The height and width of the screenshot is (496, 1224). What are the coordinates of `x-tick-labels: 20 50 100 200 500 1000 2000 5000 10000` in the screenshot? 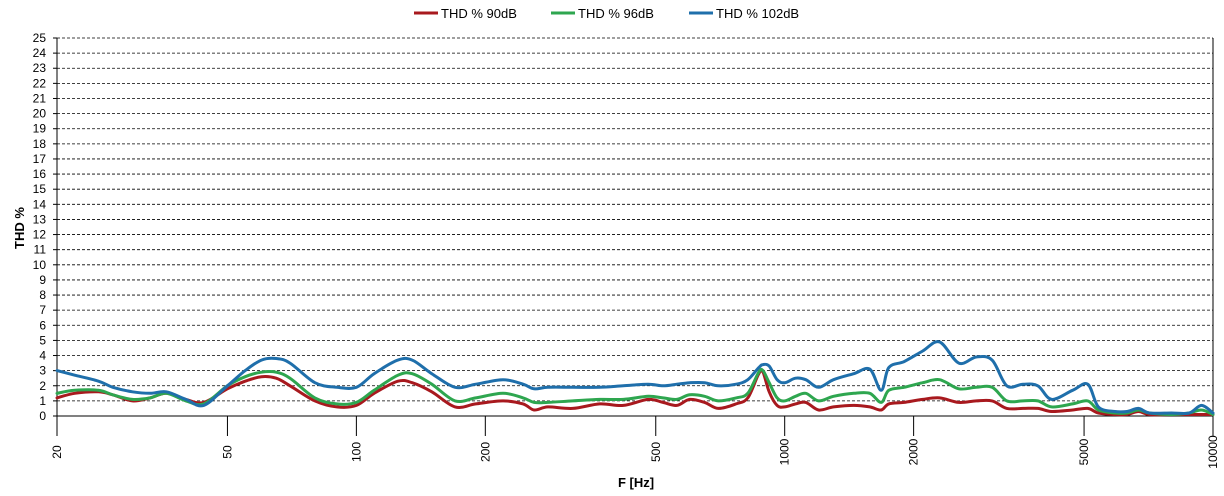 It's located at (635, 452).